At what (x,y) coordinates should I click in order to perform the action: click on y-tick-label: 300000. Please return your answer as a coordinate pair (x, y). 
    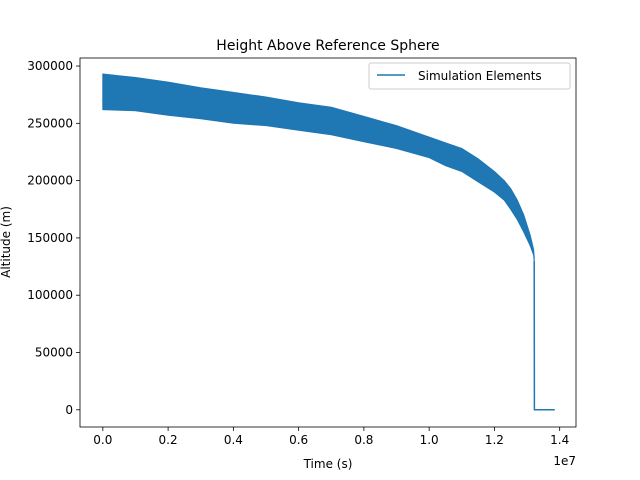
    Looking at the image, I should click on (50, 66).